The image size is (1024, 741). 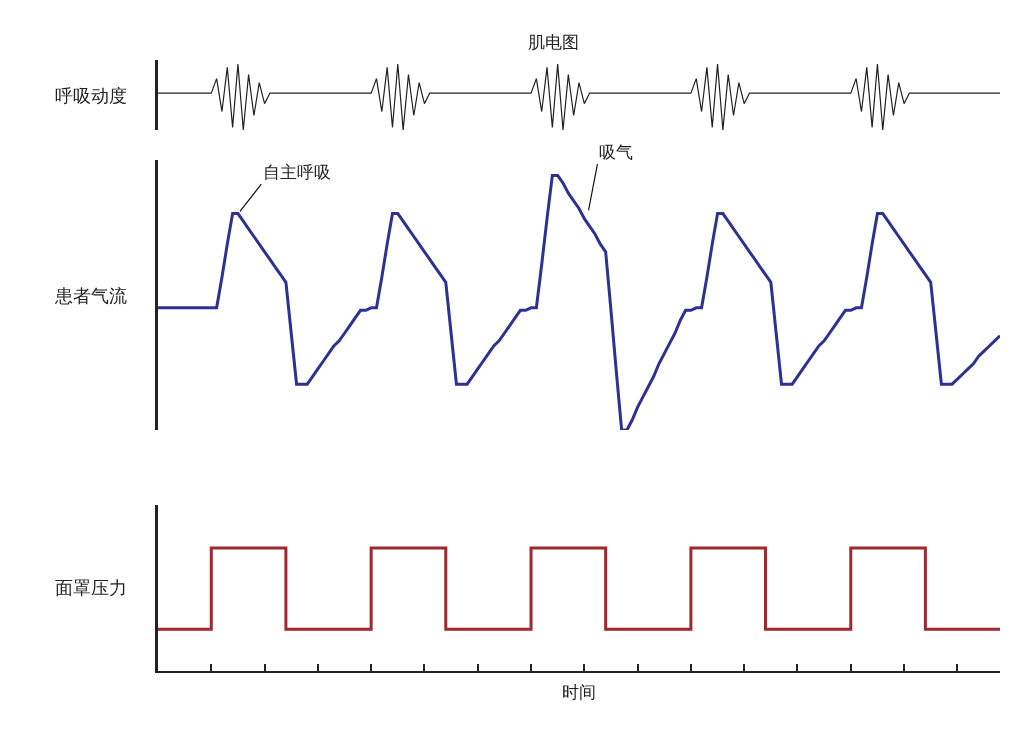 I want to click on y-axis-title: 患者气流, so click(x=90, y=295).